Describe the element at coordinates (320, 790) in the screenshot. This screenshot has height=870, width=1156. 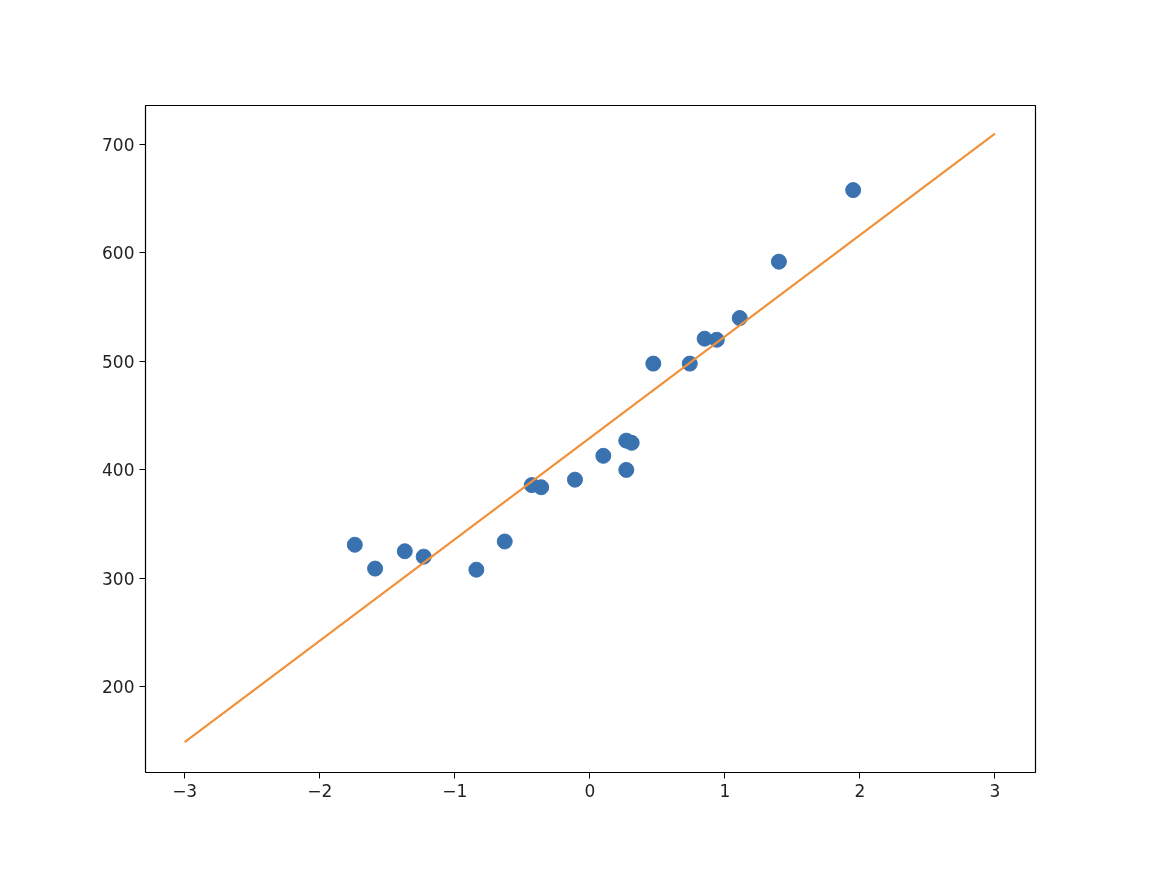
I see `x-tick-label: −2` at that location.